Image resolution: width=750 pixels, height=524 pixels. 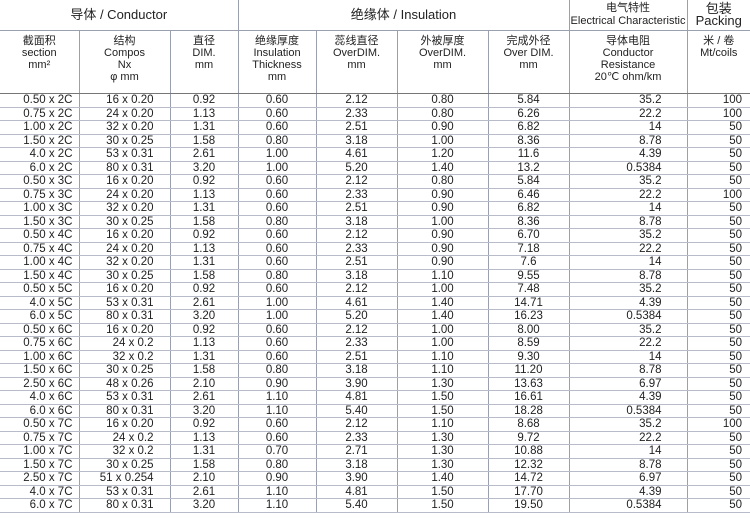 What do you see at coordinates (529, 222) in the screenshot?
I see `cell-overall-dim: 8.36` at bounding box center [529, 222].